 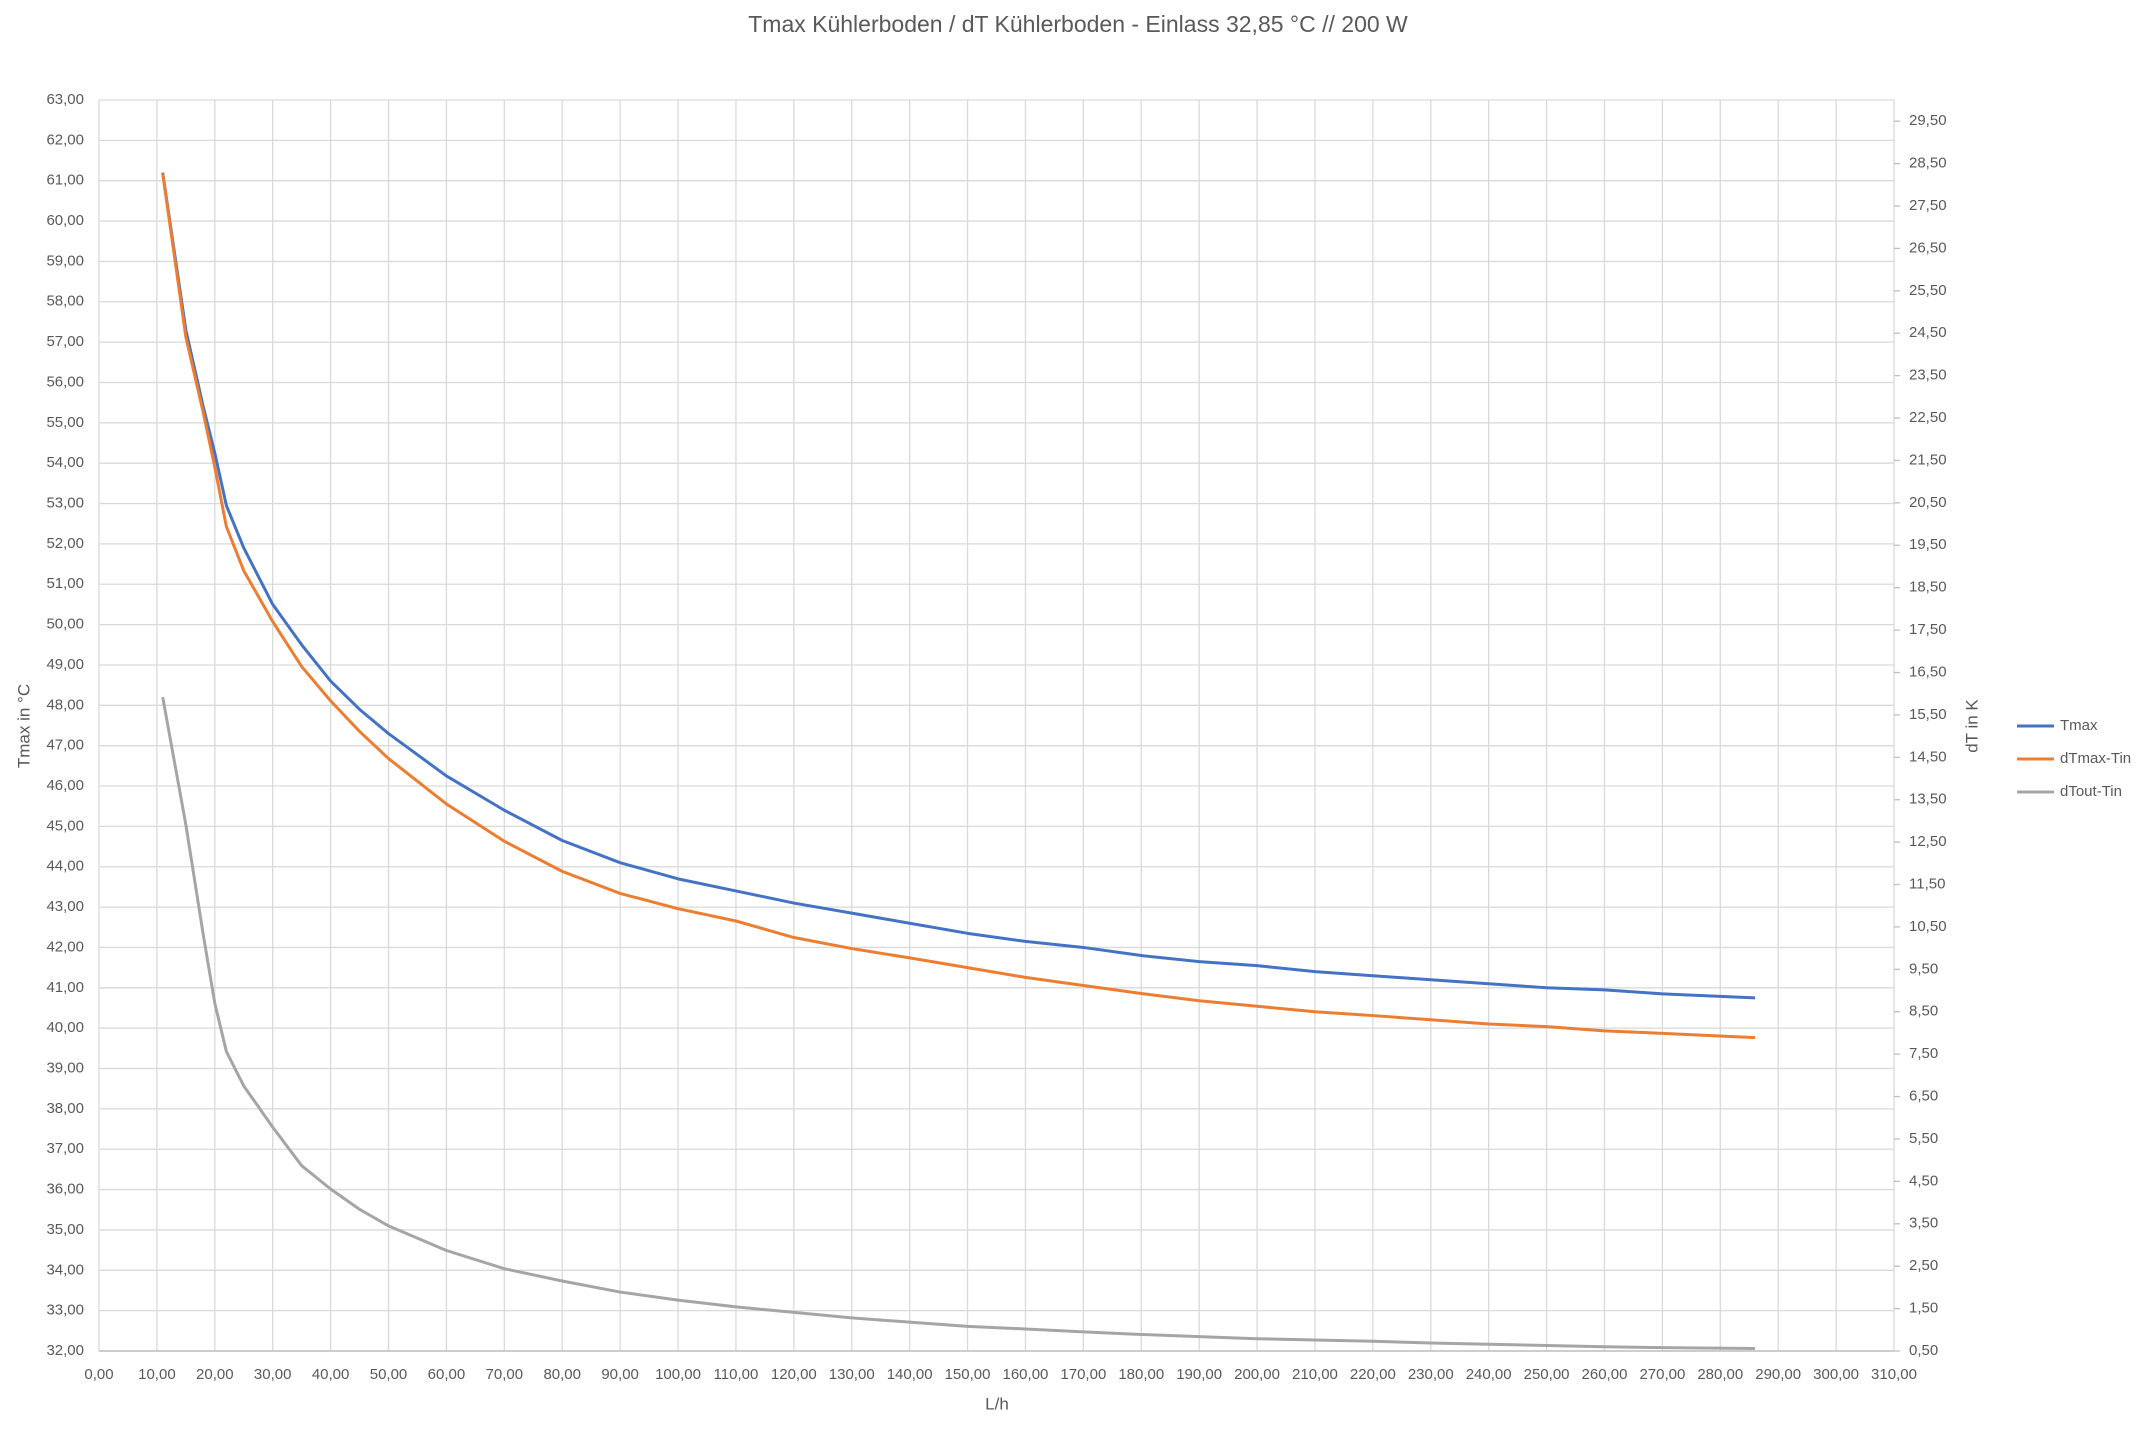 What do you see at coordinates (1928, 459) in the screenshot?
I see `y2-tick-label: 21,50` at bounding box center [1928, 459].